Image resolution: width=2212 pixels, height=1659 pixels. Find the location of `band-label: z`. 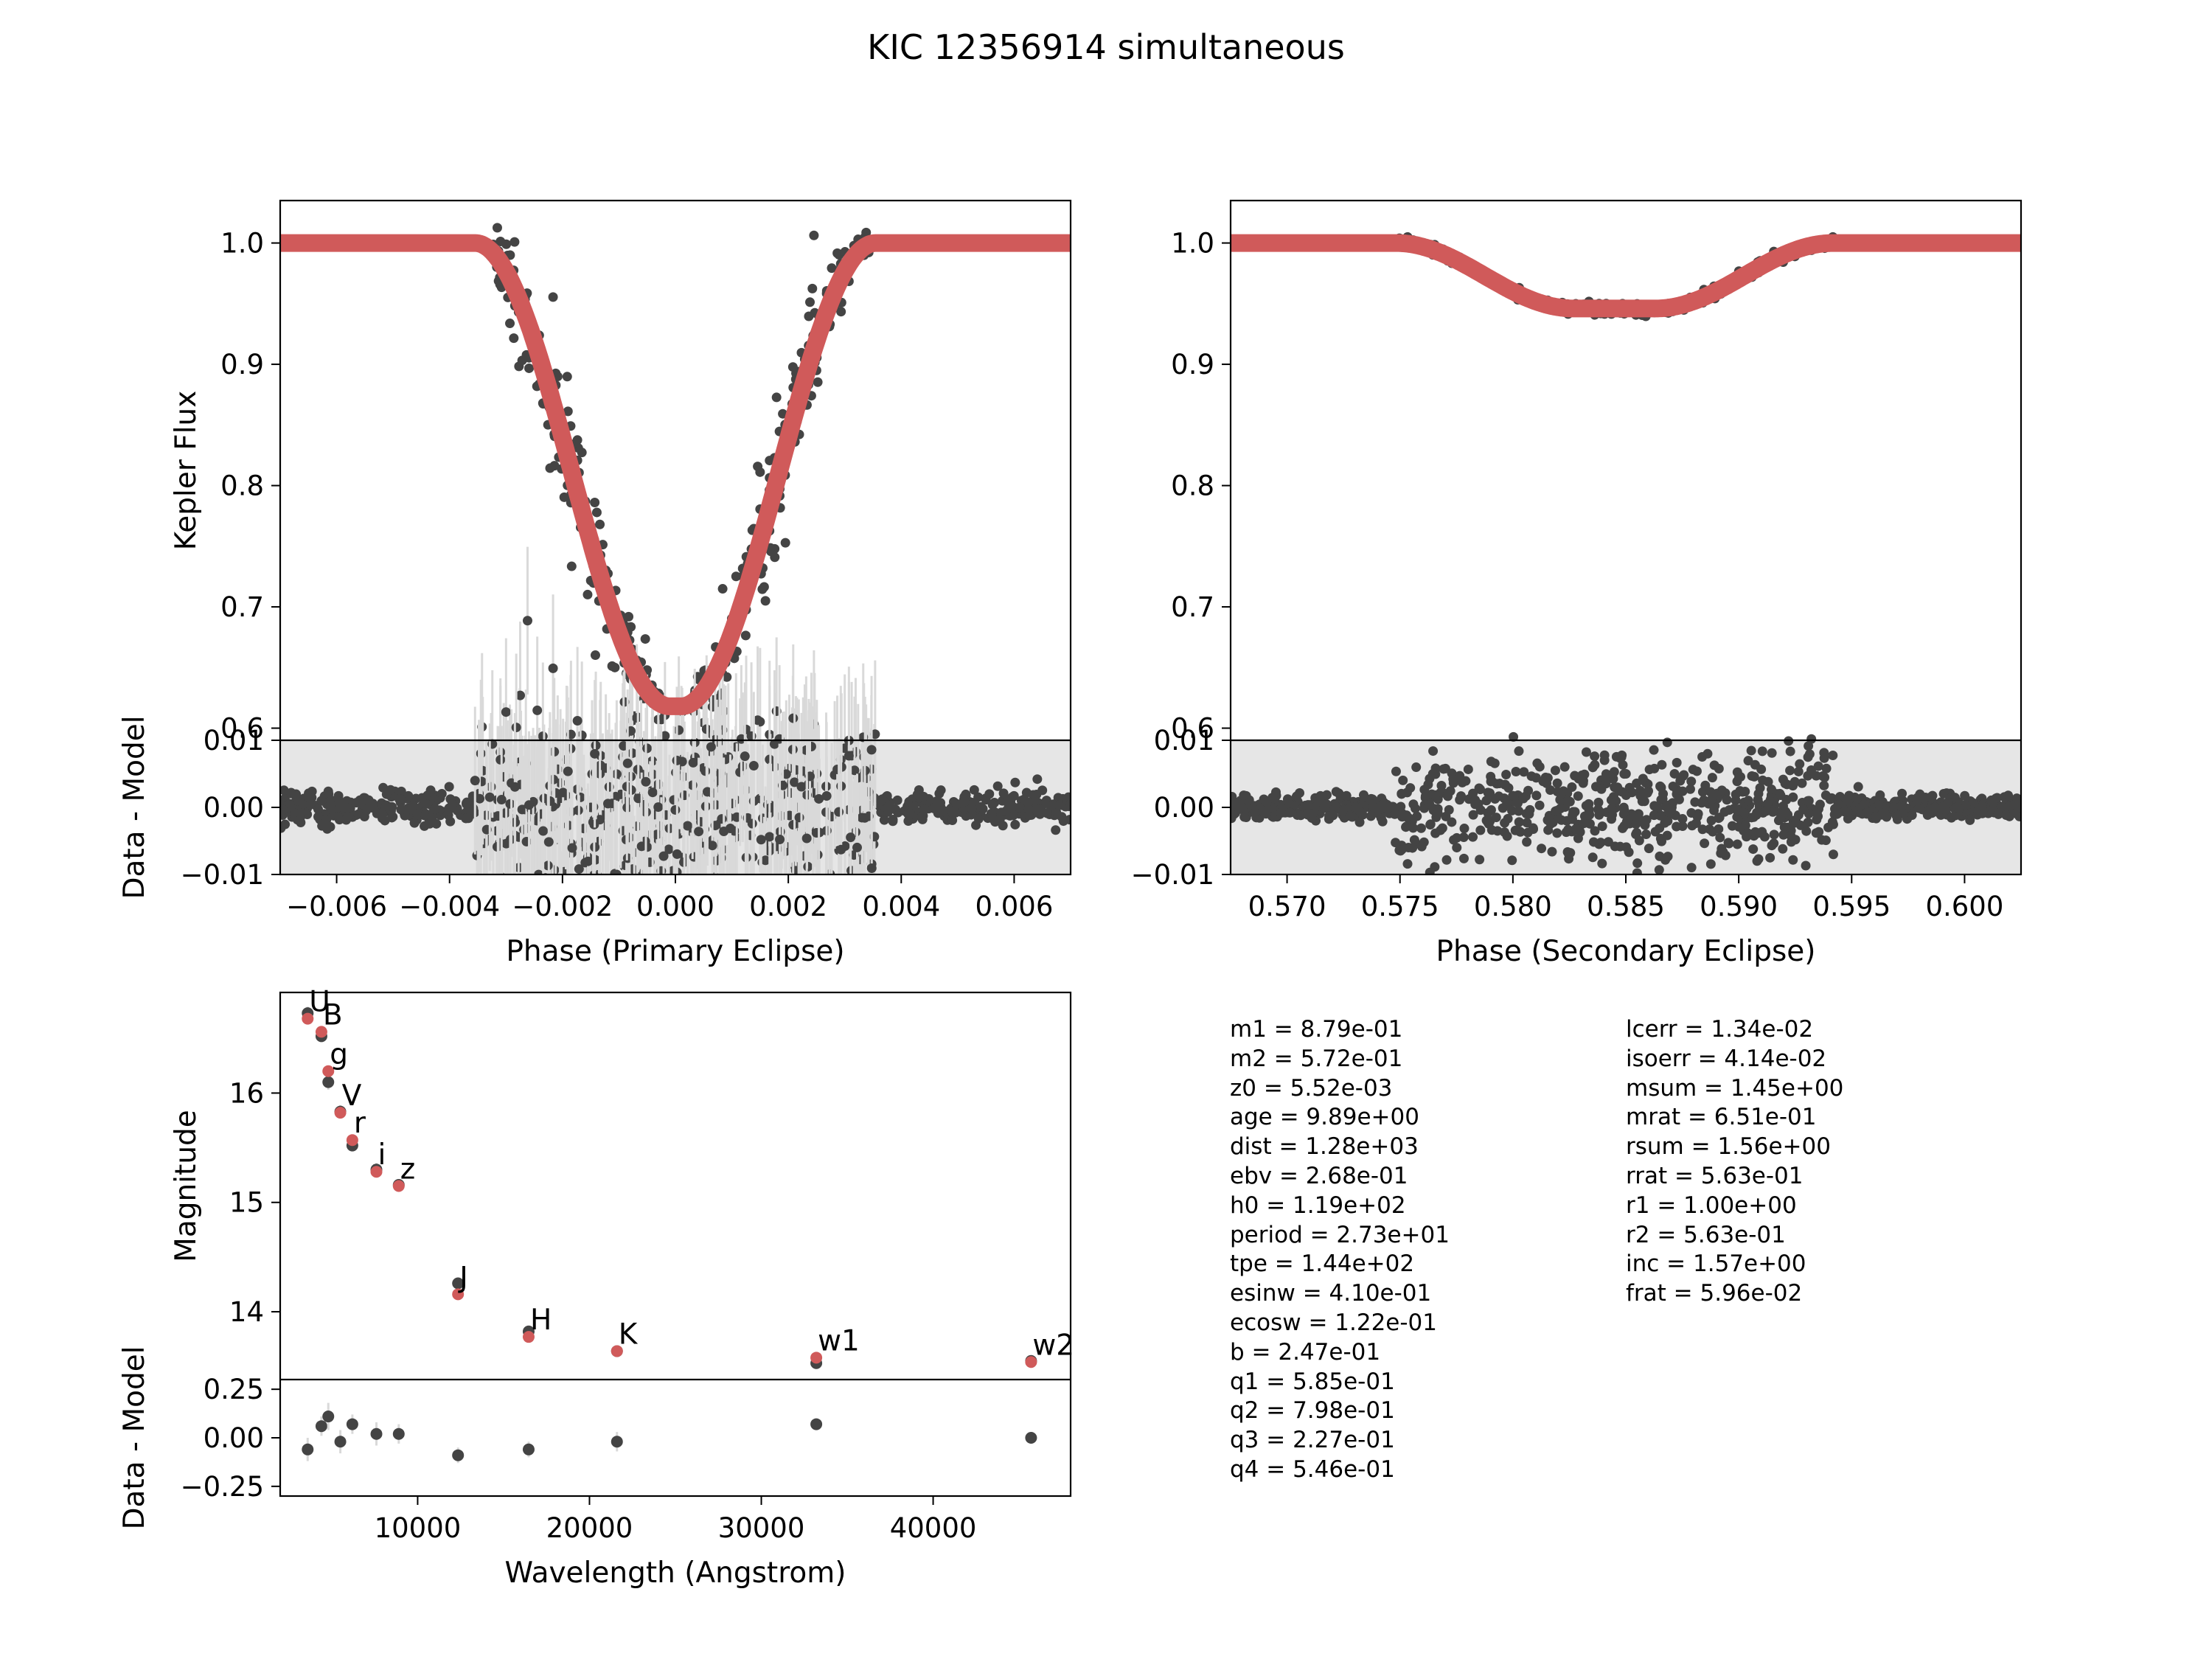

band-label: z is located at coordinates (407, 1169).